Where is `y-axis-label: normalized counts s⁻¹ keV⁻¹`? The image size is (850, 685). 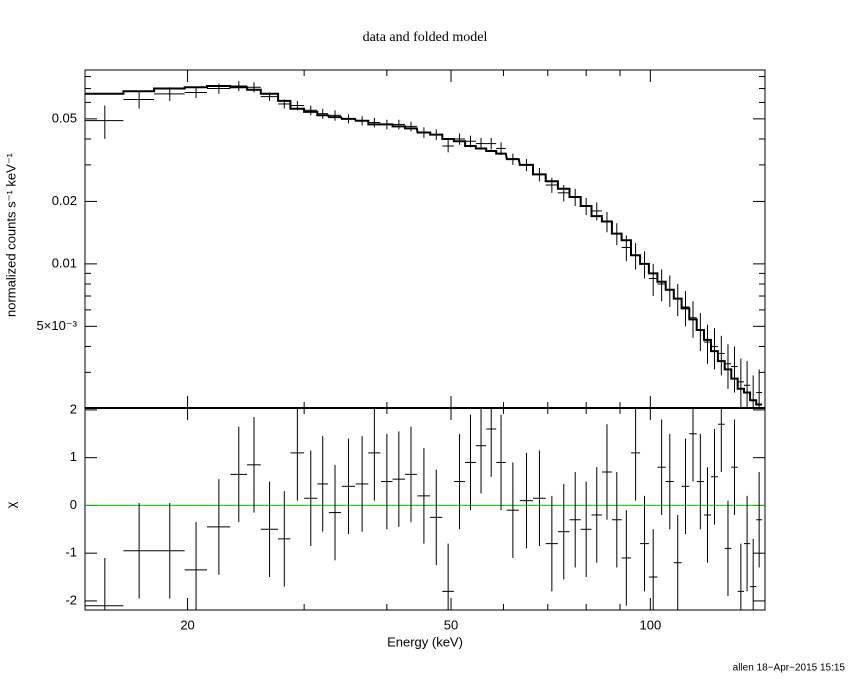 y-axis-label: normalized counts s⁻¹ keV⁻¹ is located at coordinates (10, 234).